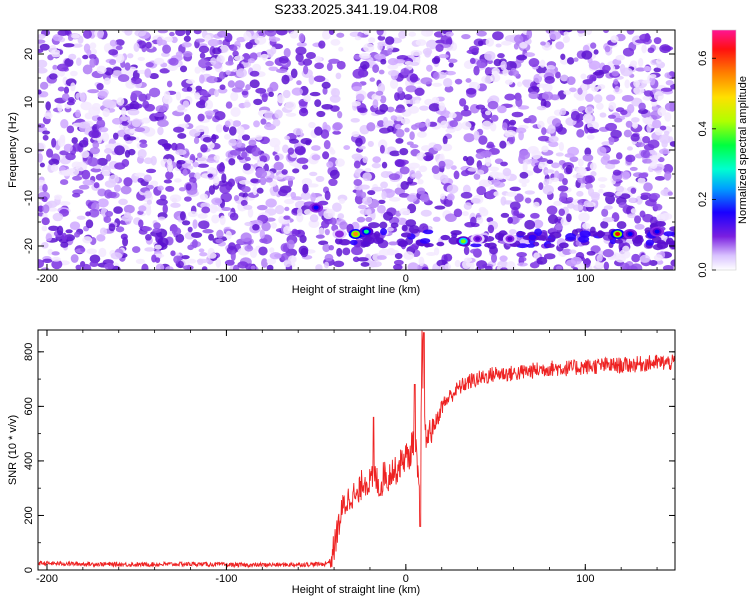 The height and width of the screenshot is (600, 750). Describe the element at coordinates (47, 579) in the screenshot. I see `snr-x-tick-label: -200` at that location.